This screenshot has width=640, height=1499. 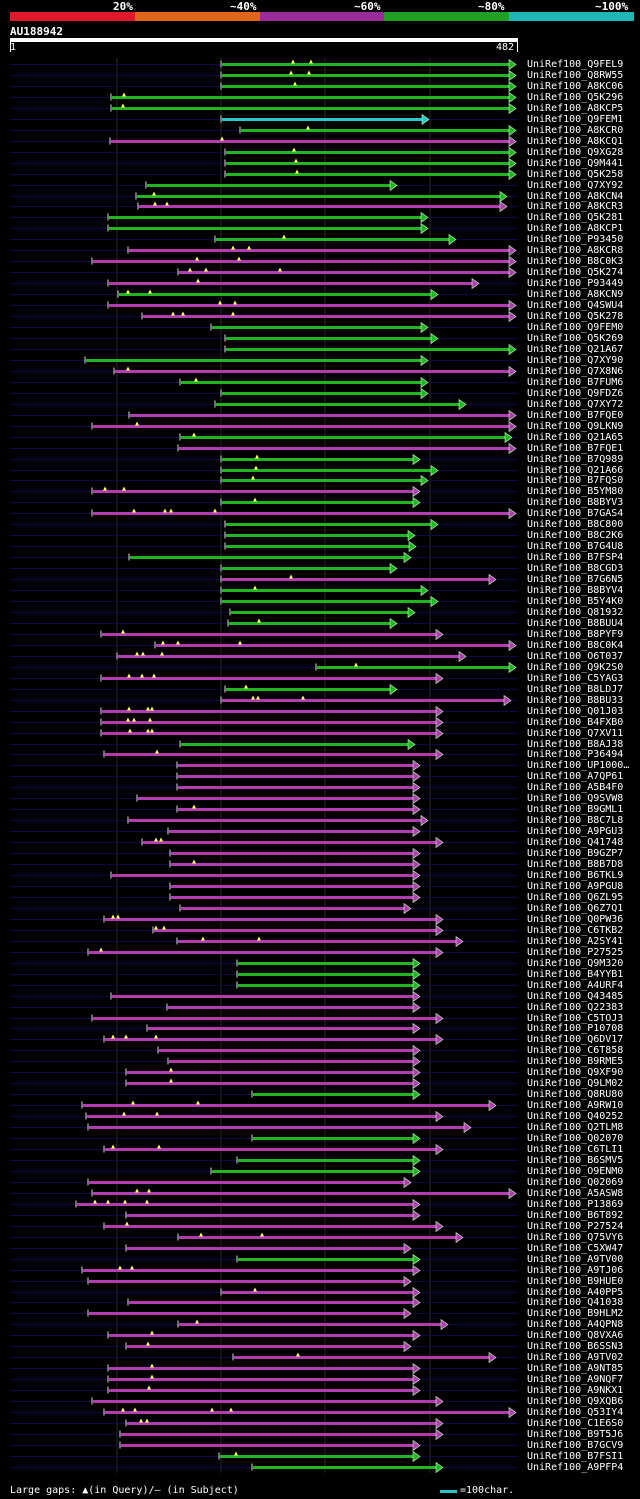 What do you see at coordinates (575, 1423) in the screenshot?
I see `hit-label: UniRef100_C1E6S0` at bounding box center [575, 1423].